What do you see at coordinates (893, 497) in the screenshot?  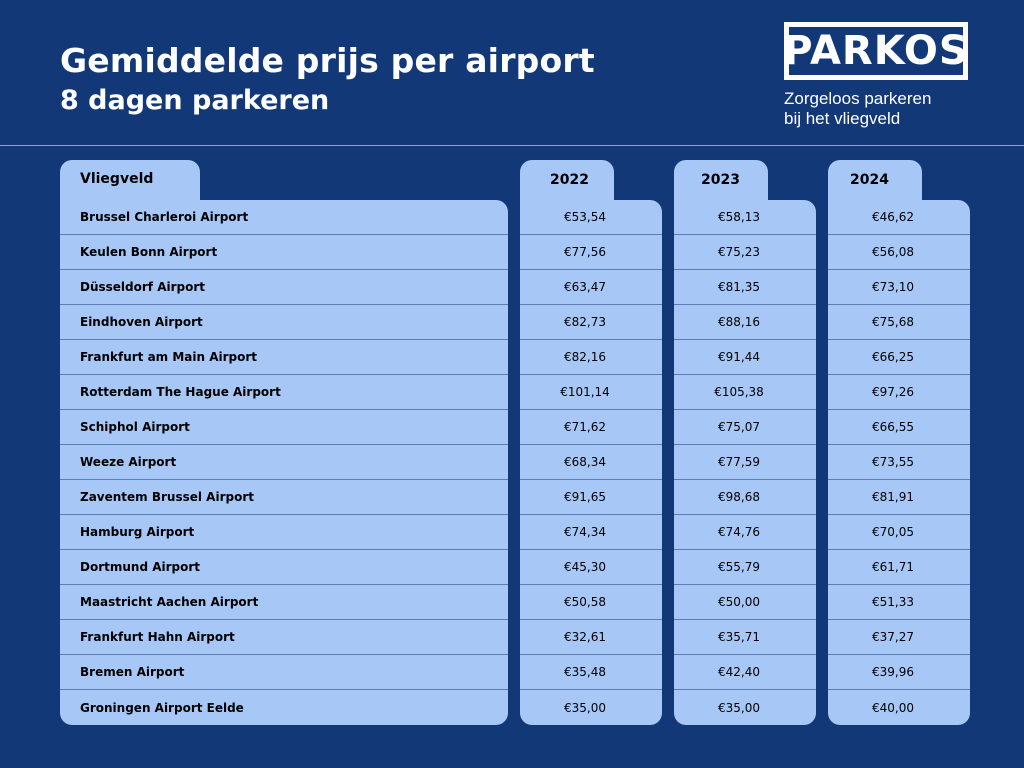 I see `price-2024: €81,91` at bounding box center [893, 497].